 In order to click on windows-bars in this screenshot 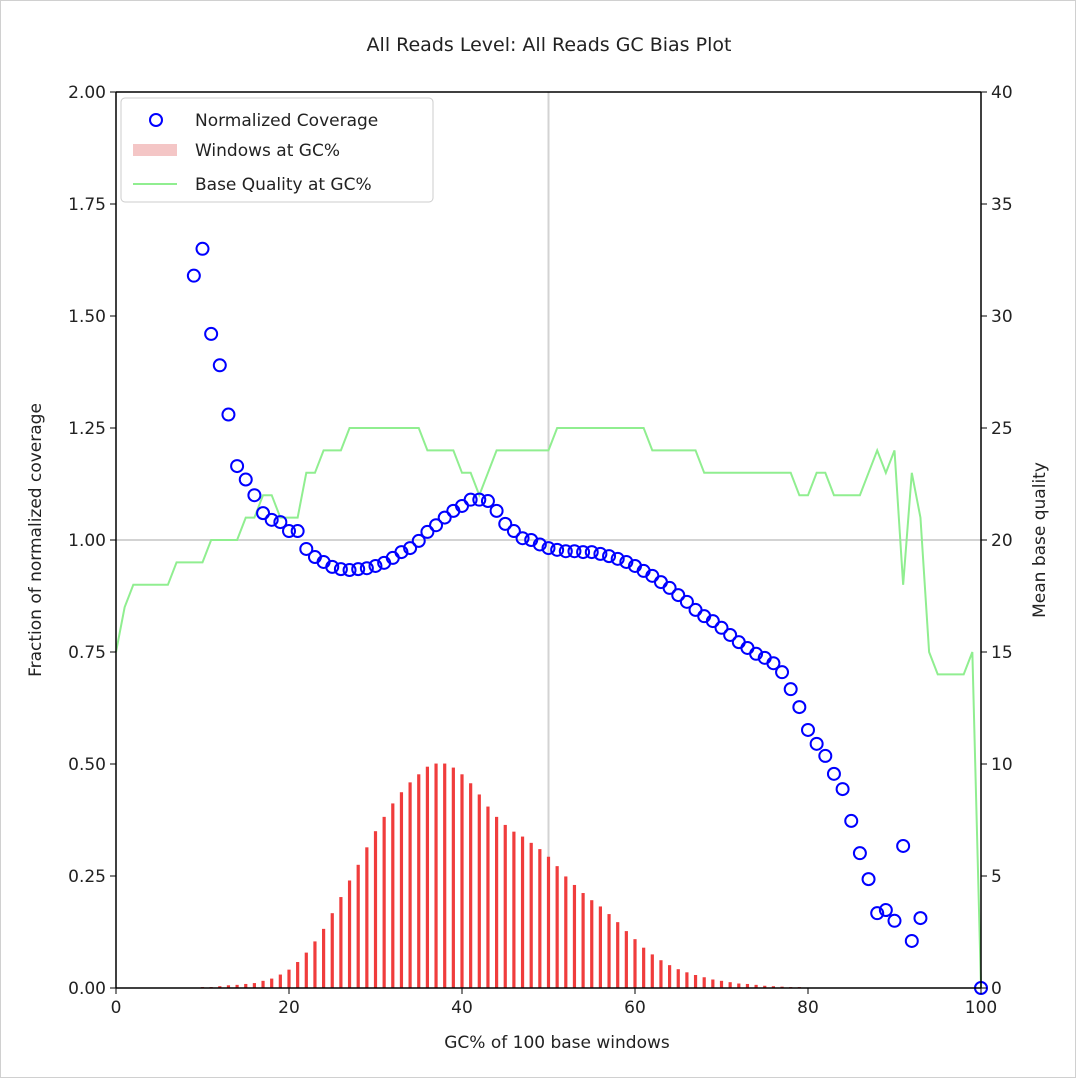, I will do `click(501, 876)`.